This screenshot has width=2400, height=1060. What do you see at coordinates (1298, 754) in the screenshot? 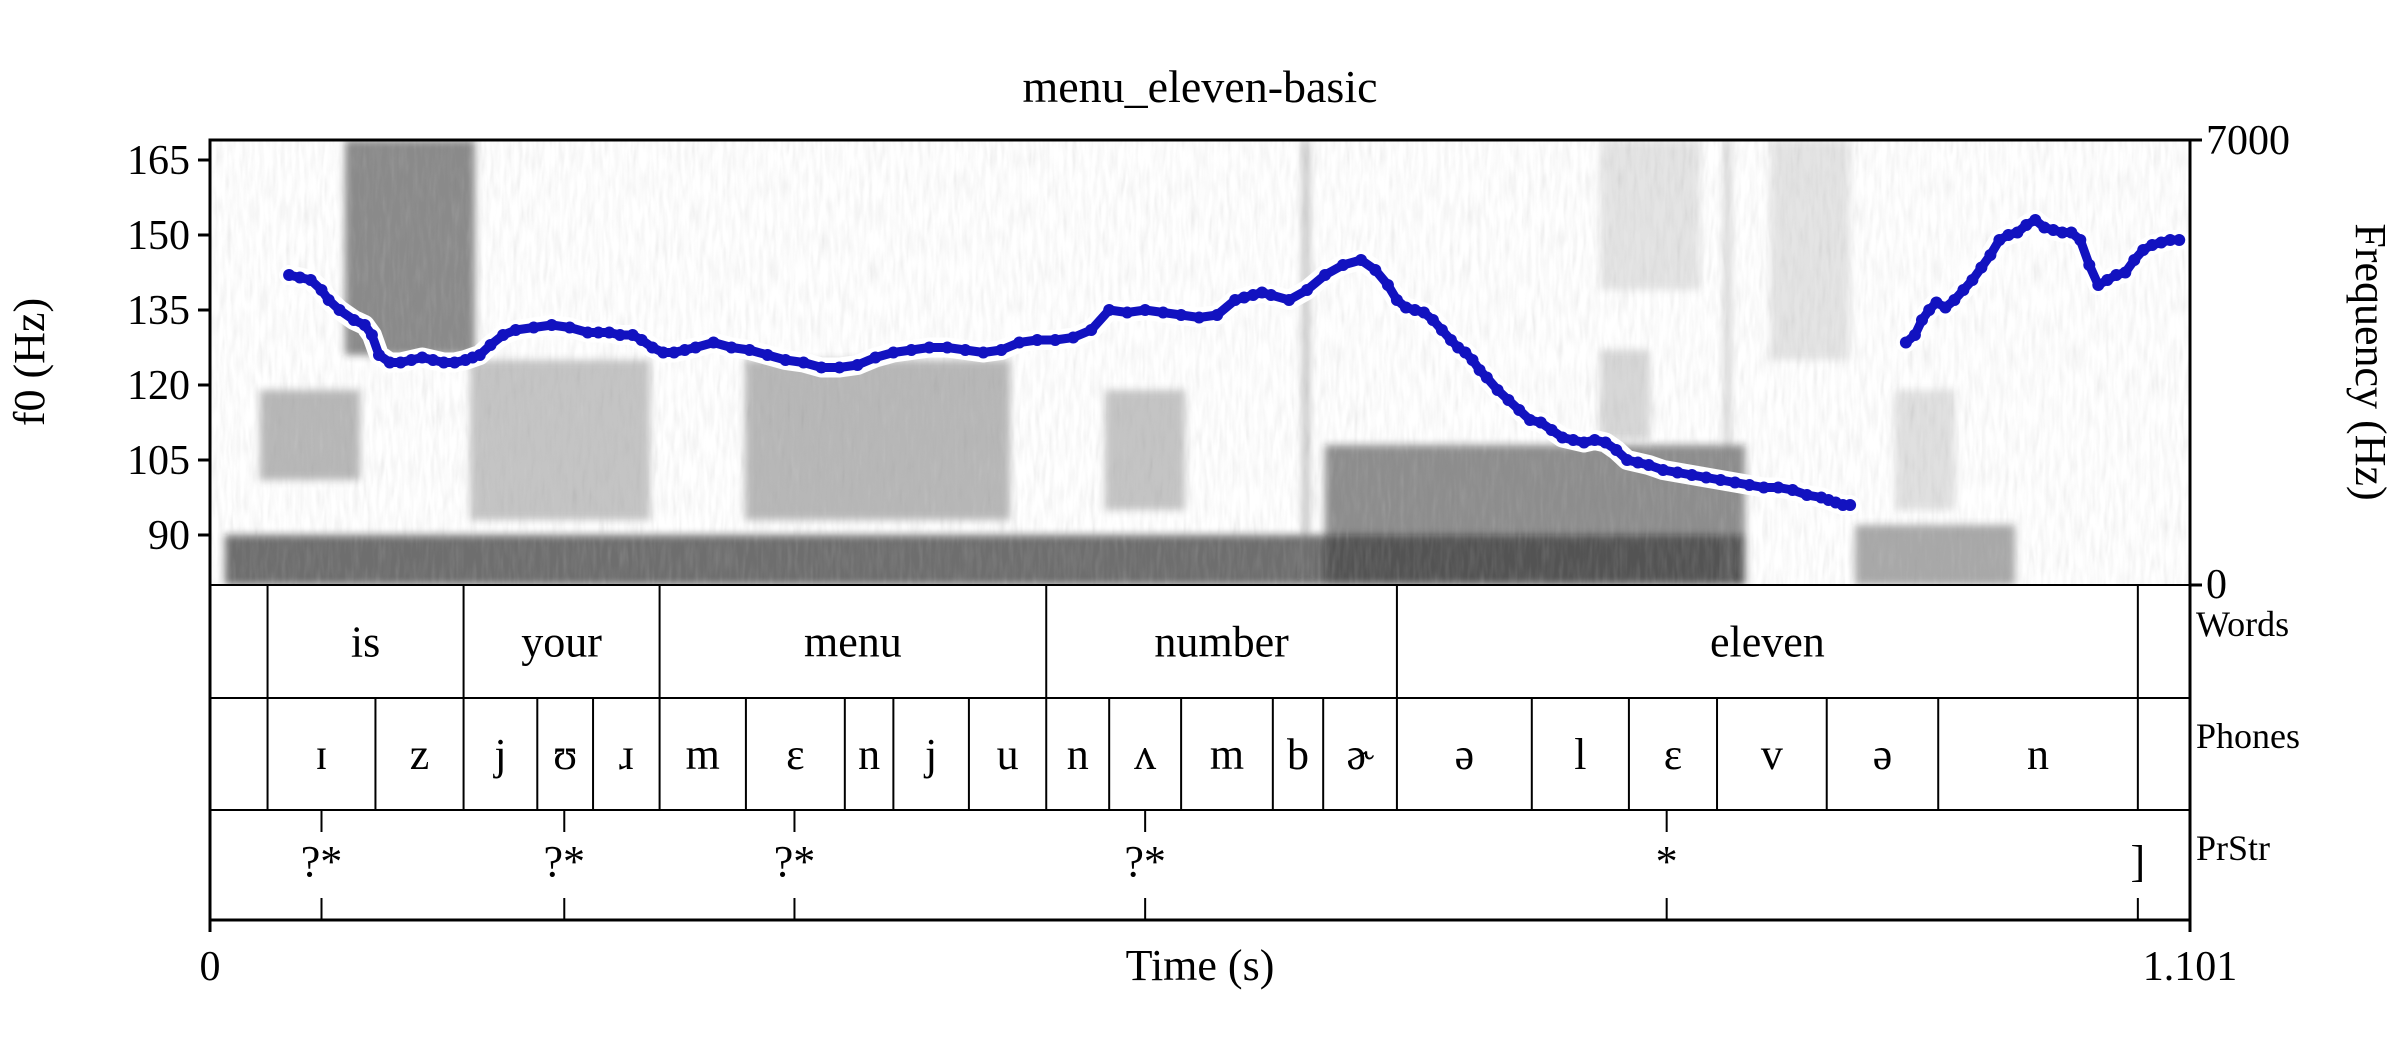
I see `phone-label: b` at bounding box center [1298, 754].